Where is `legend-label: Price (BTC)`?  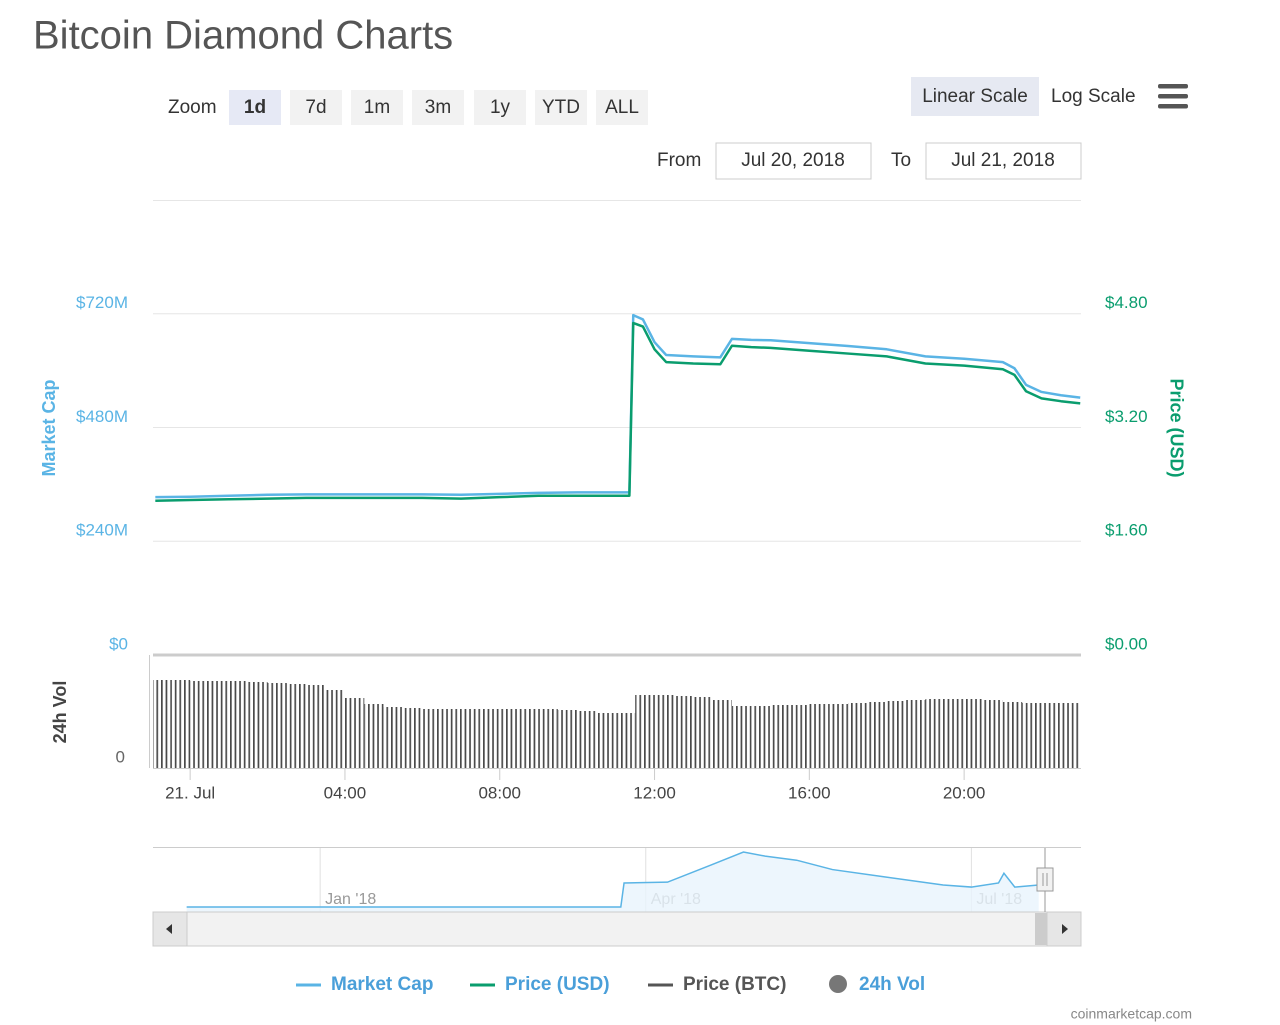
legend-label: Price (BTC) is located at coordinates (734, 984).